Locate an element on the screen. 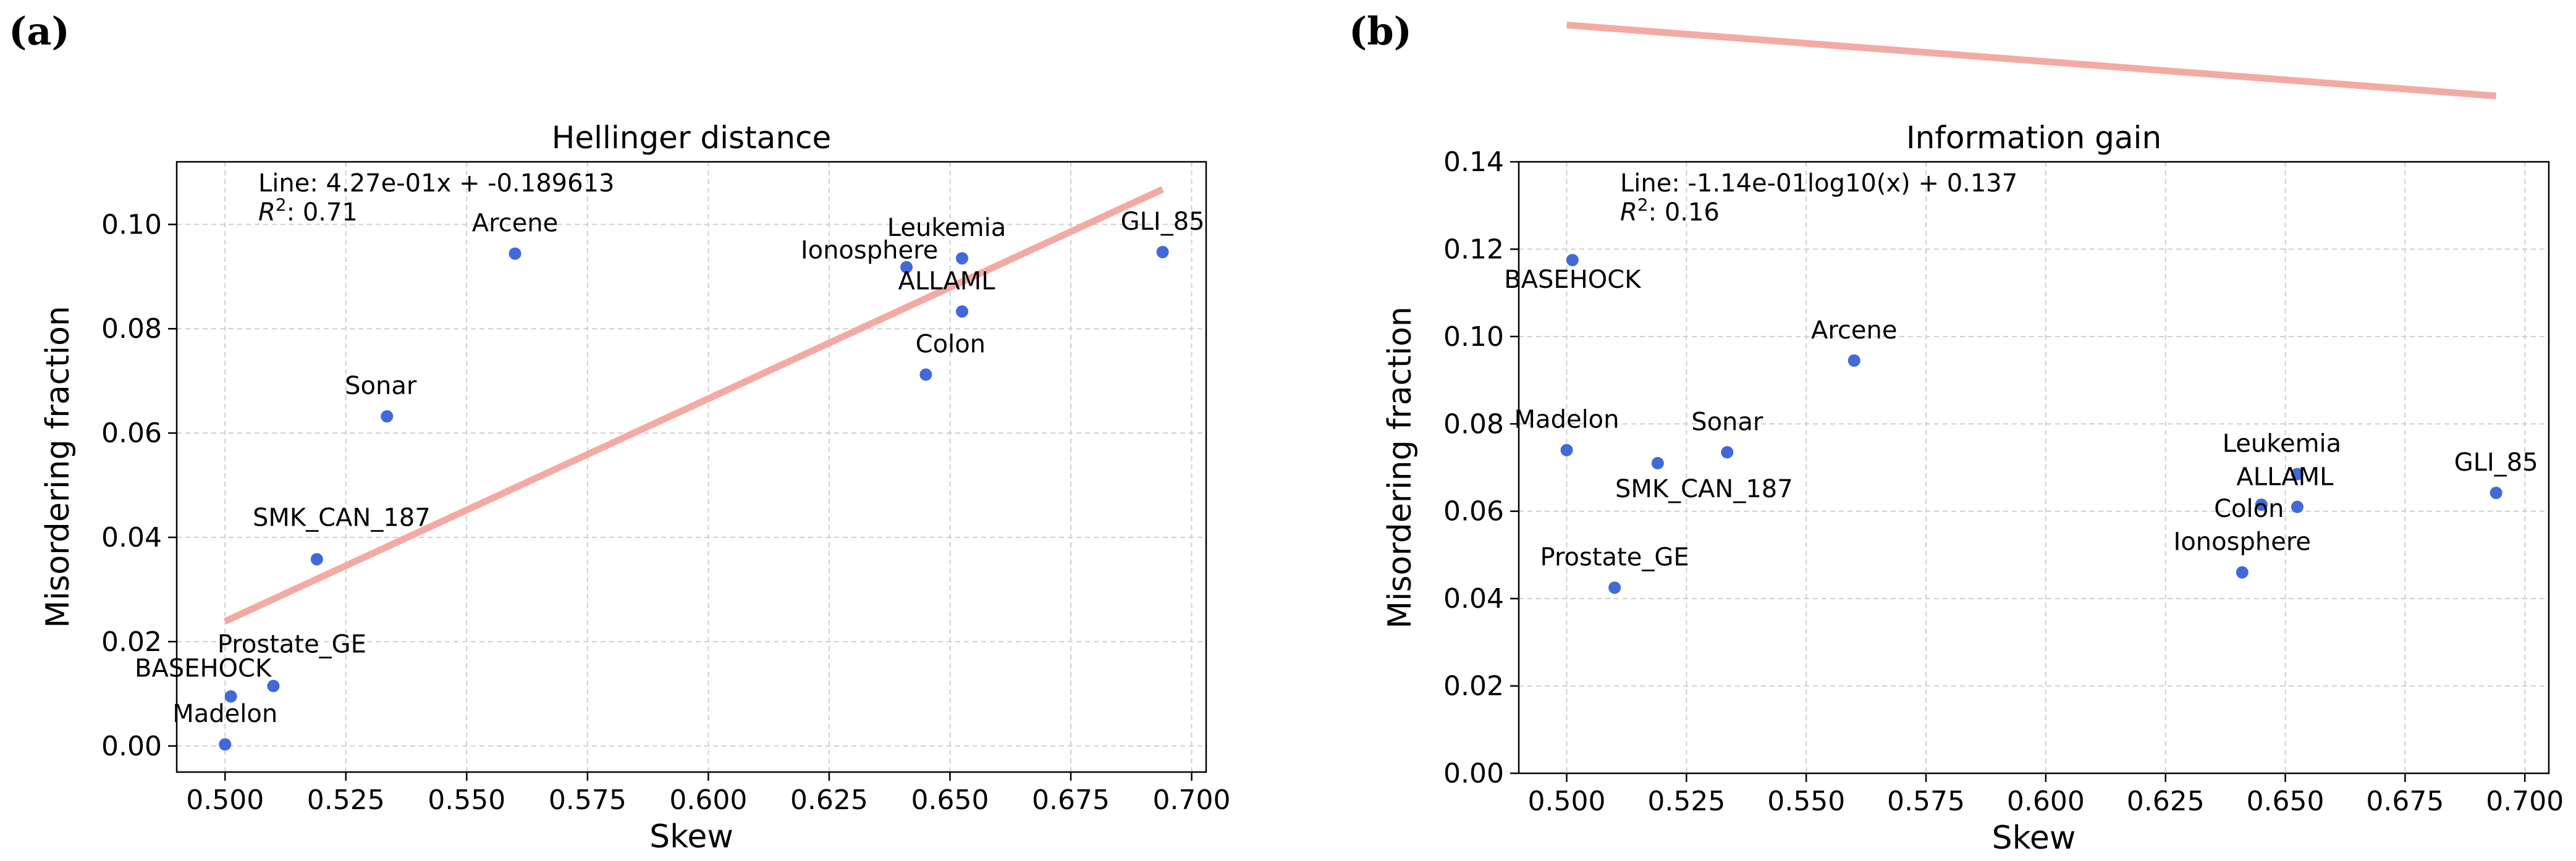 This screenshot has width=2576, height=861. r-squared: R2: 0.71 is located at coordinates (308, 211).